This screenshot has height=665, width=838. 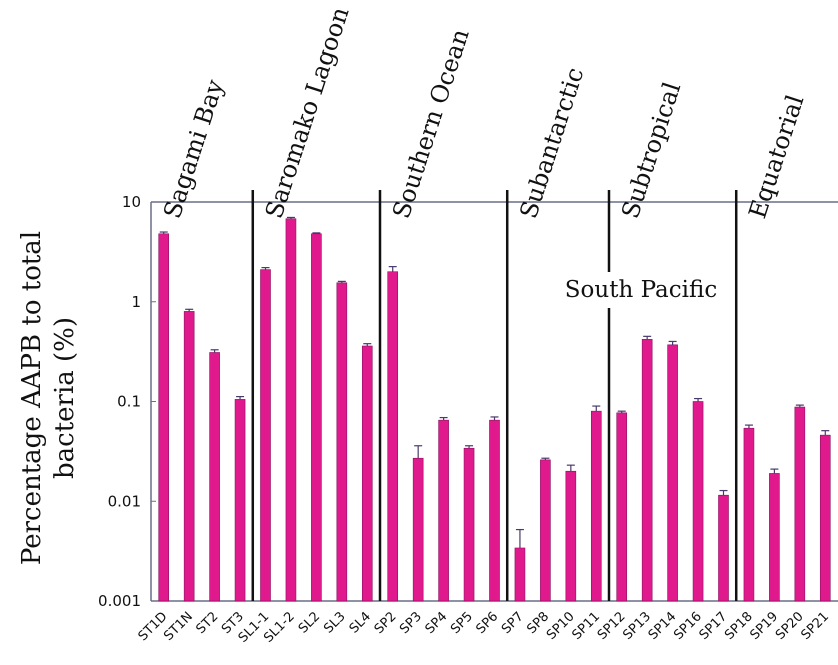 I want to click on x-tick-label-SP11: SP11, so click(x=586, y=626).